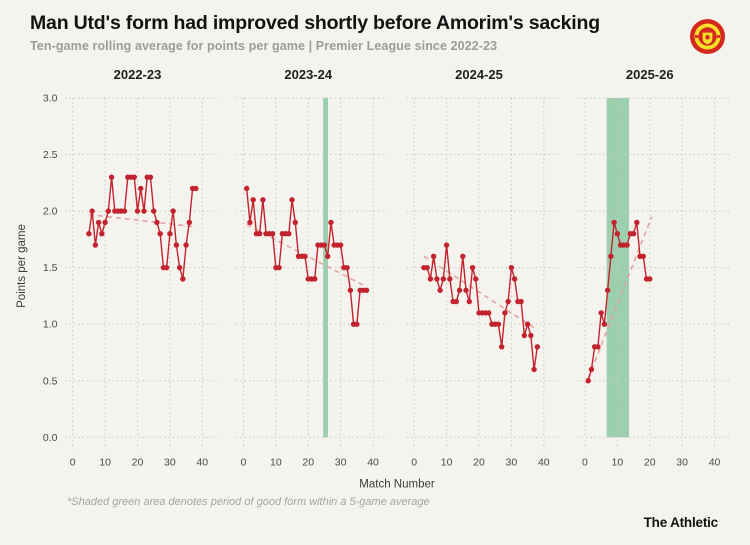 The image size is (750, 545). What do you see at coordinates (707, 37) in the screenshot?
I see `crest-devil` at bounding box center [707, 37].